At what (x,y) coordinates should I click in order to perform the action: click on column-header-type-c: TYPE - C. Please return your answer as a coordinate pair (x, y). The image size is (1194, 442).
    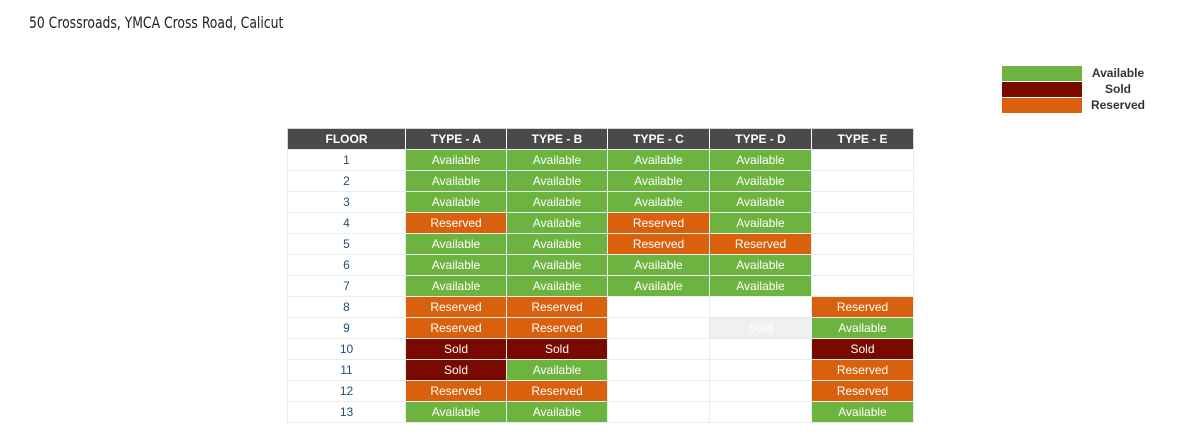
    Looking at the image, I should click on (658, 139).